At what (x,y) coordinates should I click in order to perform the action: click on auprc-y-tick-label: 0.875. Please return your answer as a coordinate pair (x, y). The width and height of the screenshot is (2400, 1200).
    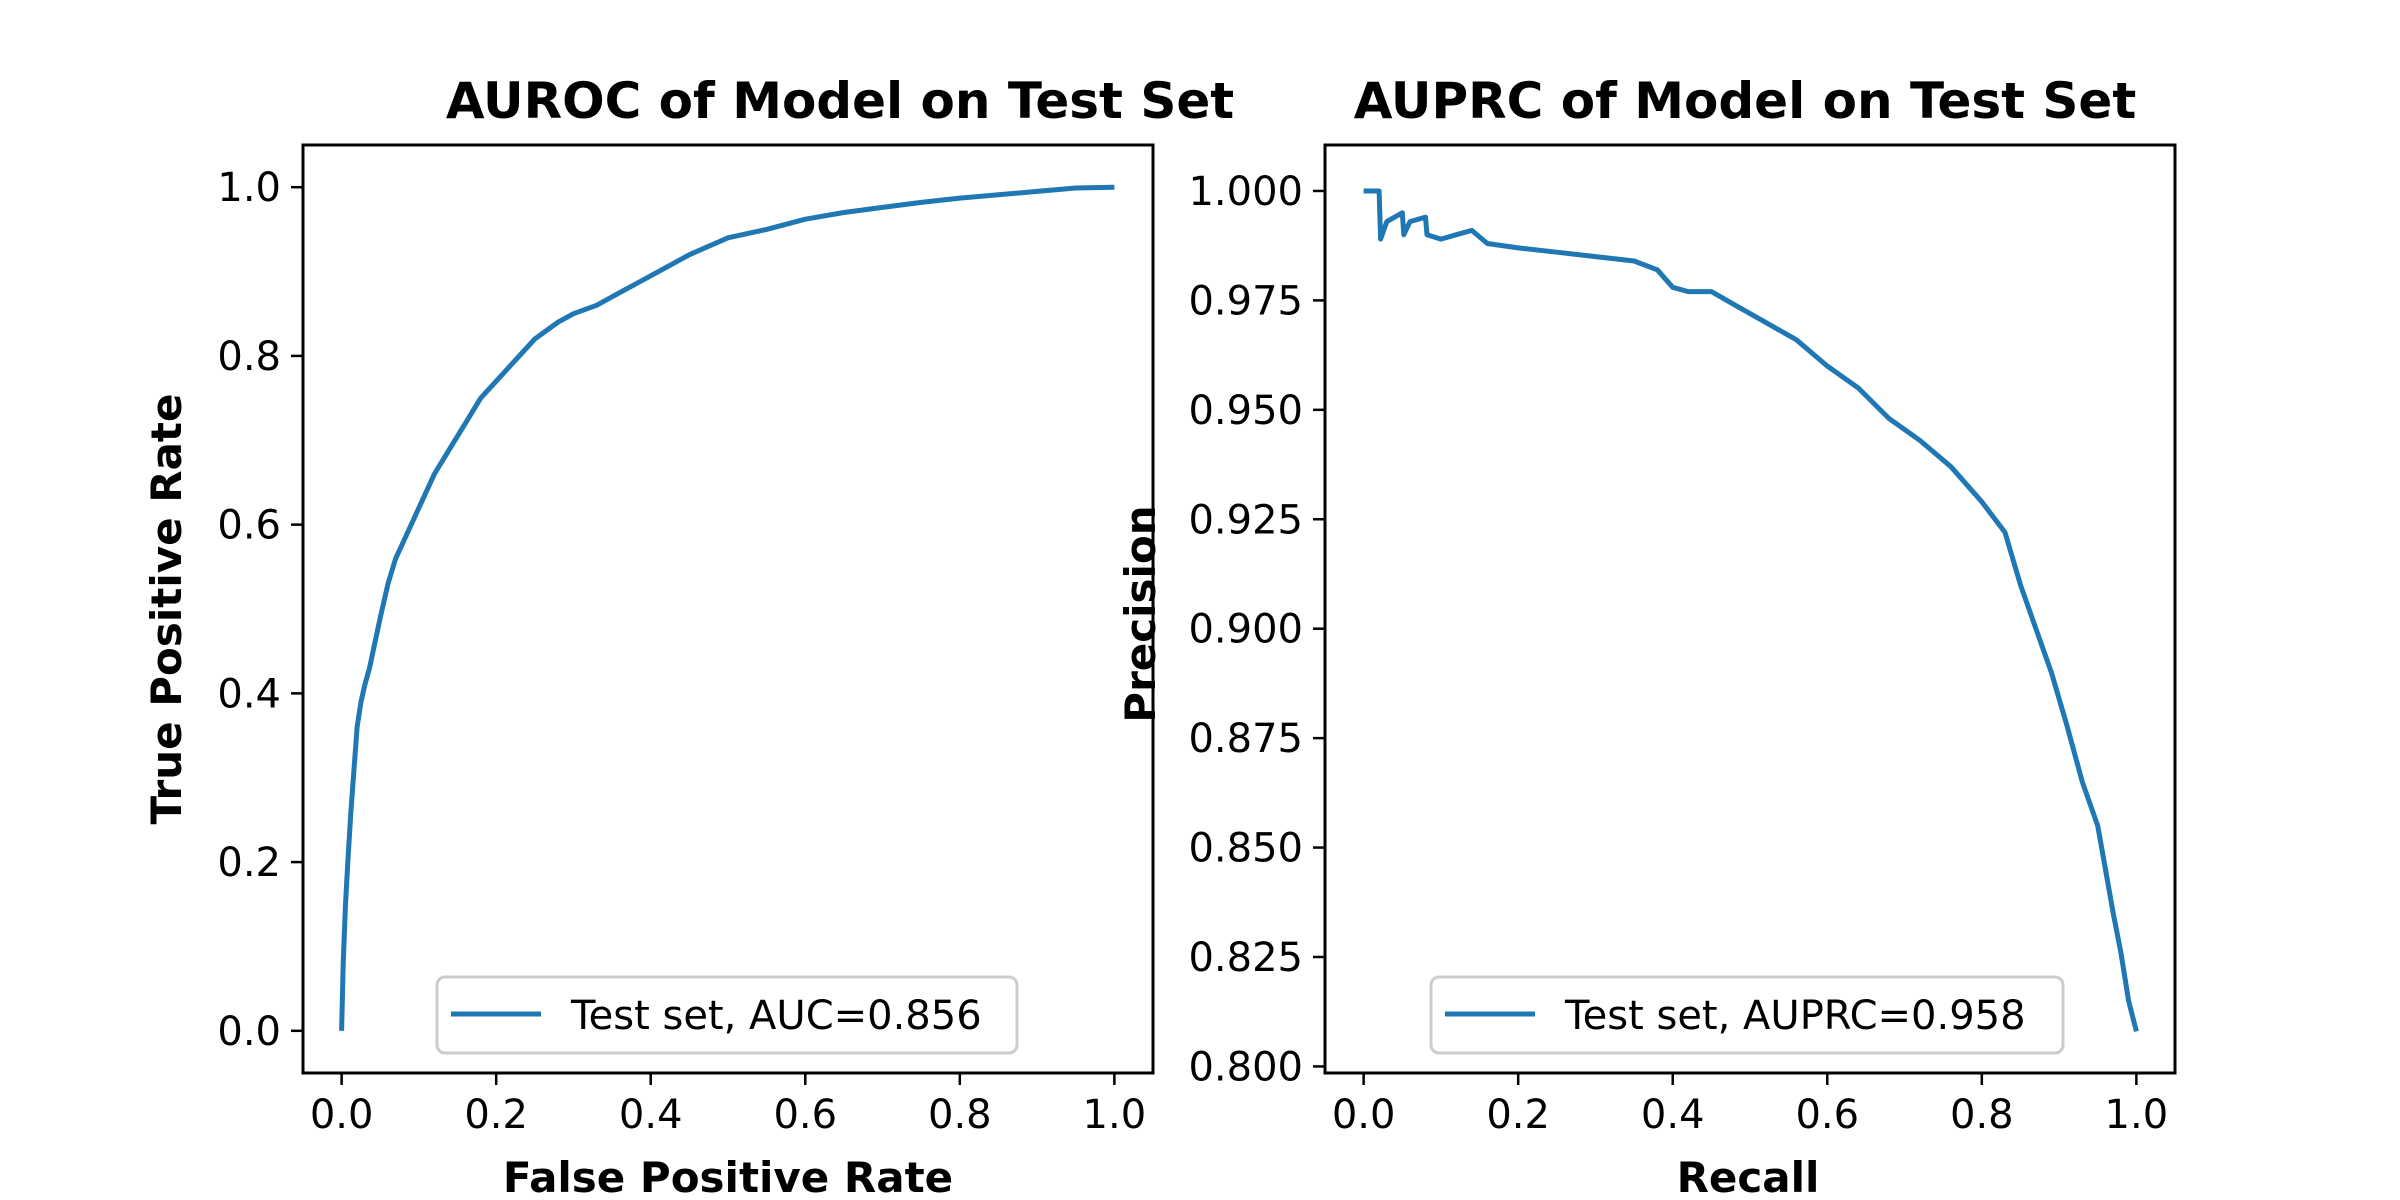
    Looking at the image, I should click on (1245, 739).